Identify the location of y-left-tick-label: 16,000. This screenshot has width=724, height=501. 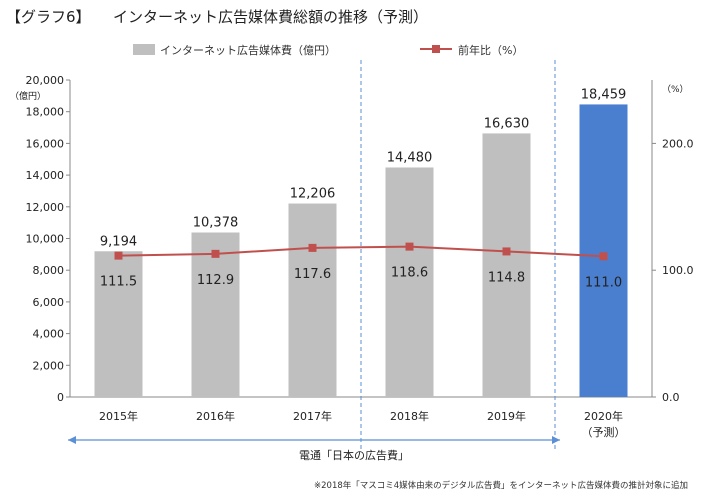
(45, 143).